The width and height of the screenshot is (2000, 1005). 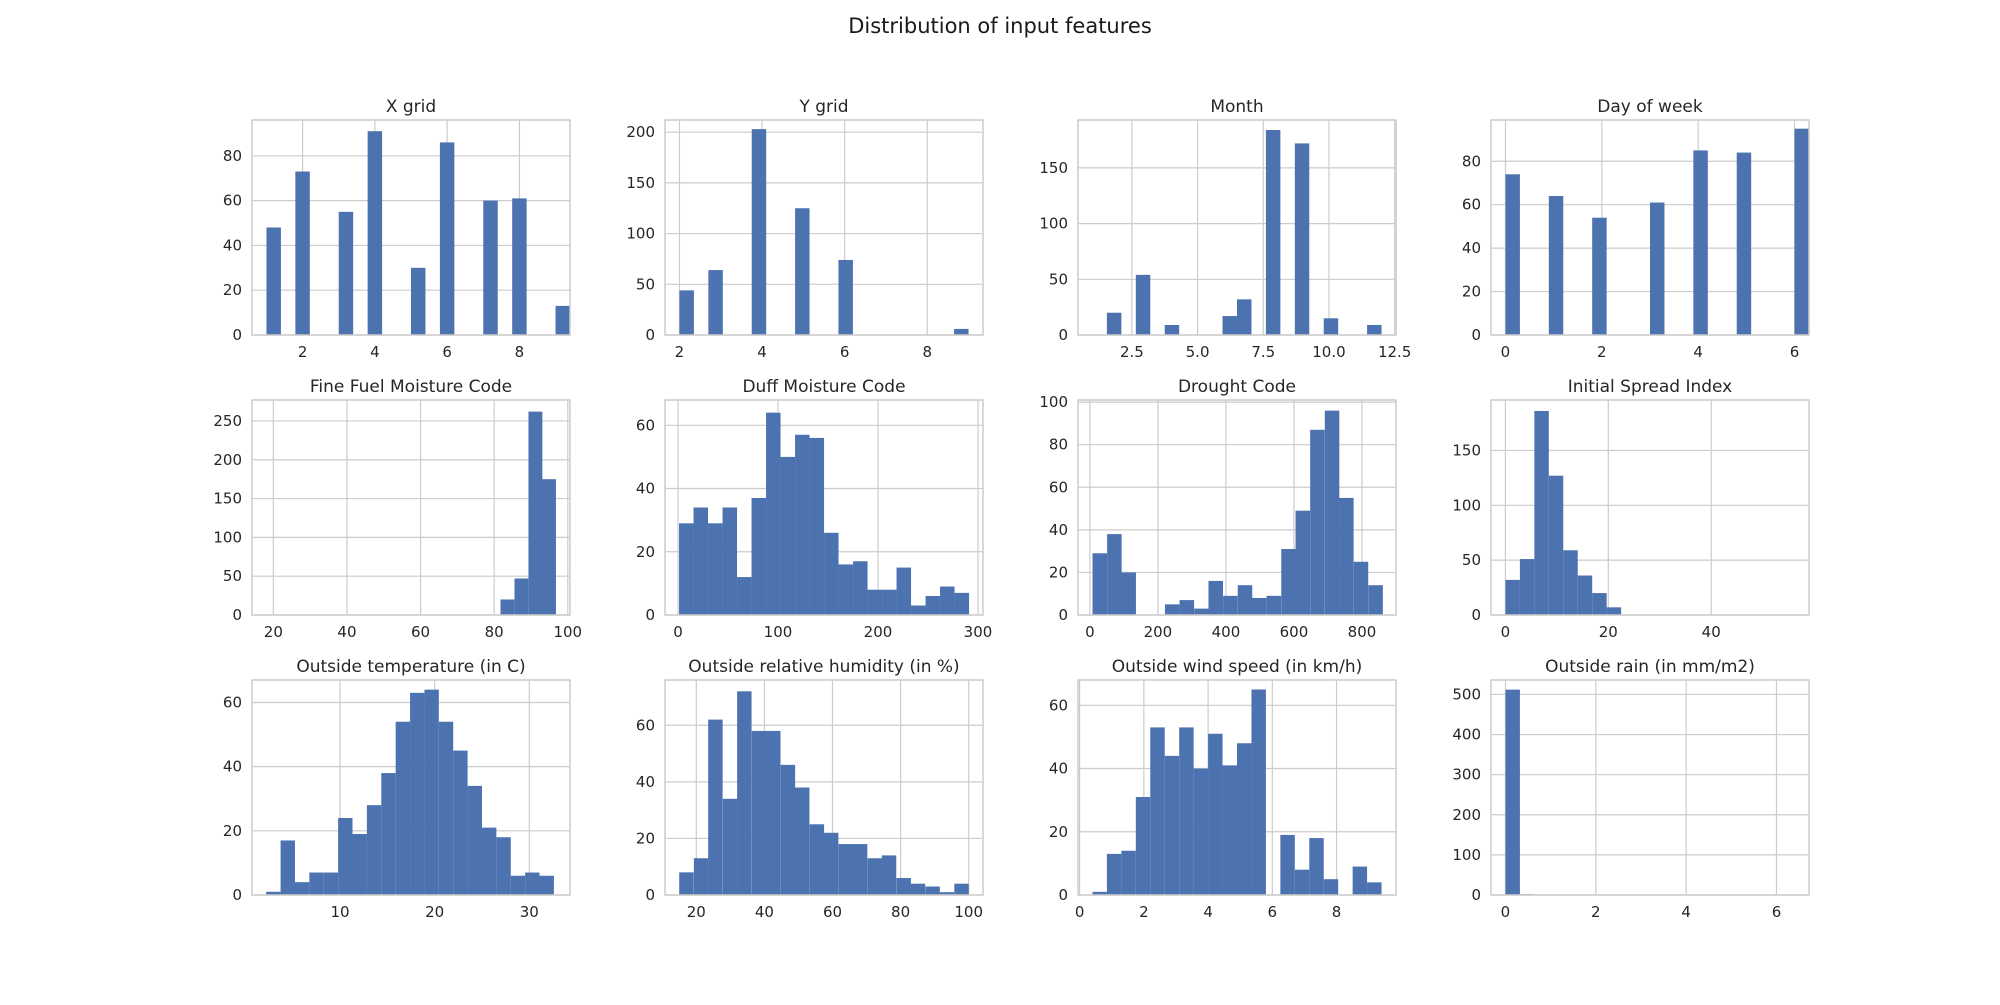 I want to click on x-tick-label: 200, so click(x=1158, y=632).